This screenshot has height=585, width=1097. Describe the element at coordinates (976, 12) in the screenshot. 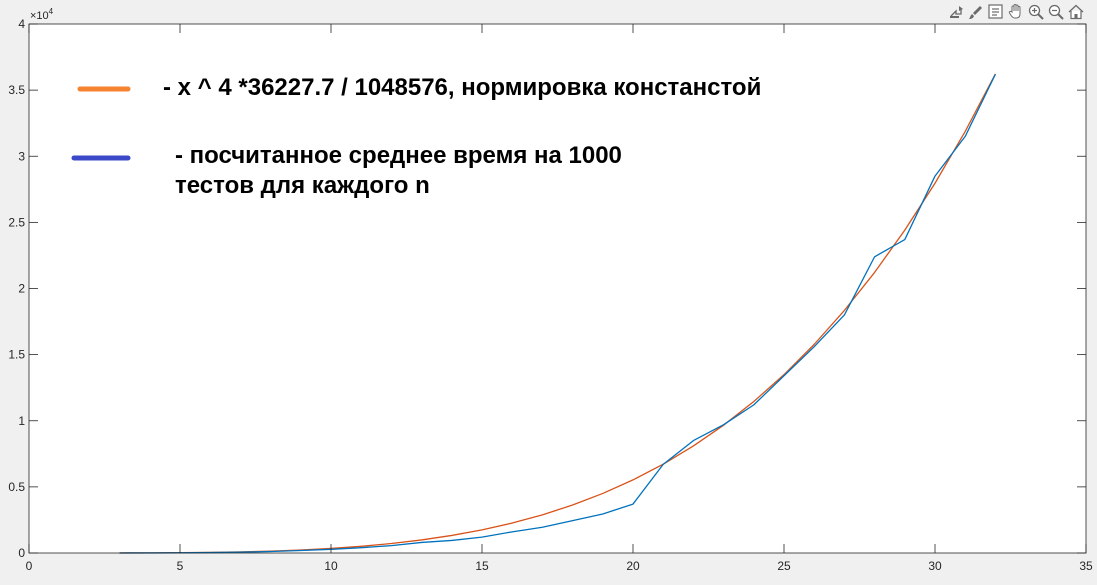

I see `brush-icon` at that location.